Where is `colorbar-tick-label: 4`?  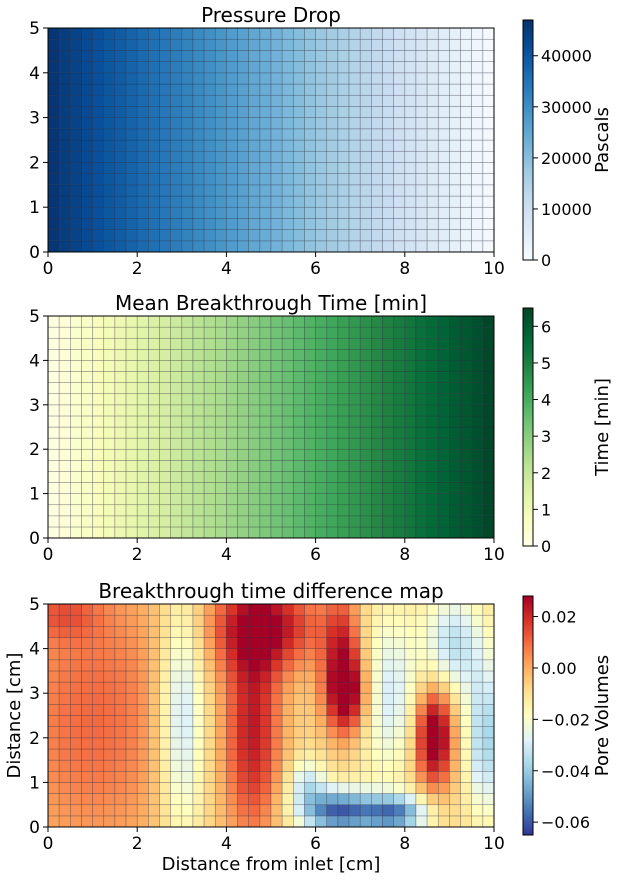 colorbar-tick-label: 4 is located at coordinates (546, 400).